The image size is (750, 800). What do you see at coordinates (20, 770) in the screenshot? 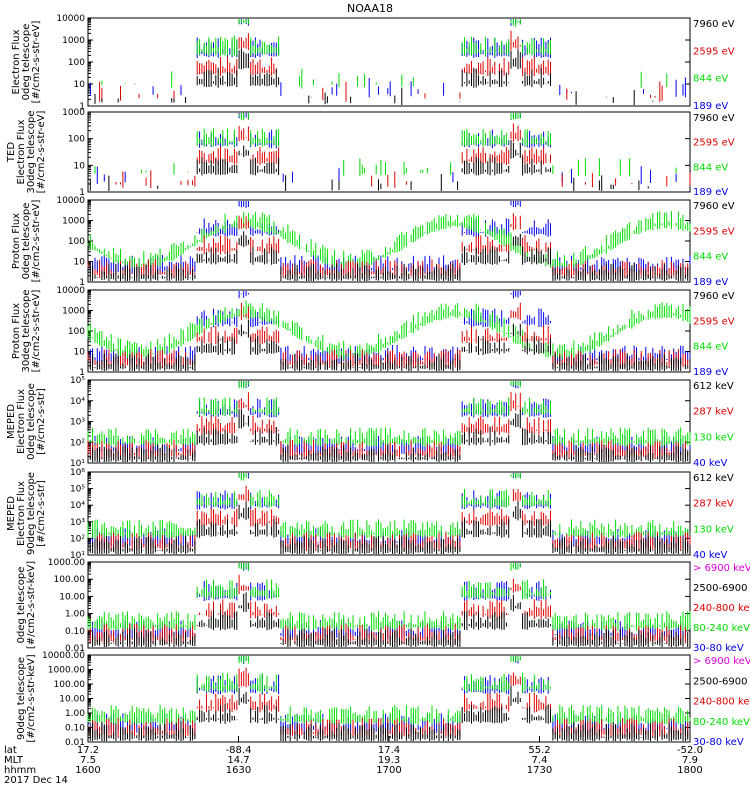
I see `x-row-label: hhmm` at bounding box center [20, 770].